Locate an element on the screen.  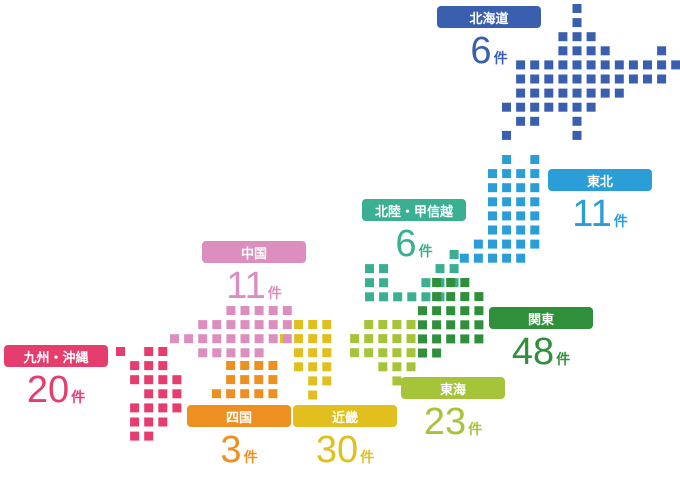
region-count: 6 件 is located at coordinates (413, 244).